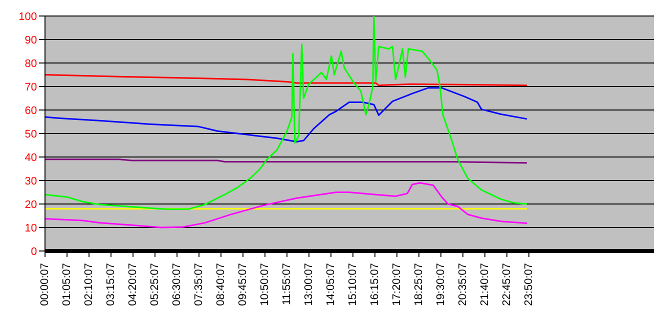  What do you see at coordinates (30, 228) in the screenshot?
I see `y-tick-label: 10` at bounding box center [30, 228].